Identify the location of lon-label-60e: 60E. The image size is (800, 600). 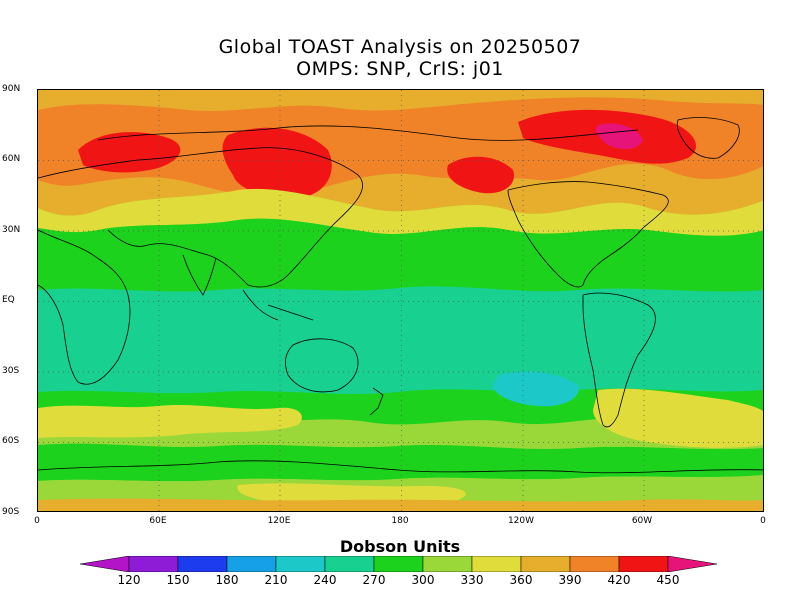
(158, 521).